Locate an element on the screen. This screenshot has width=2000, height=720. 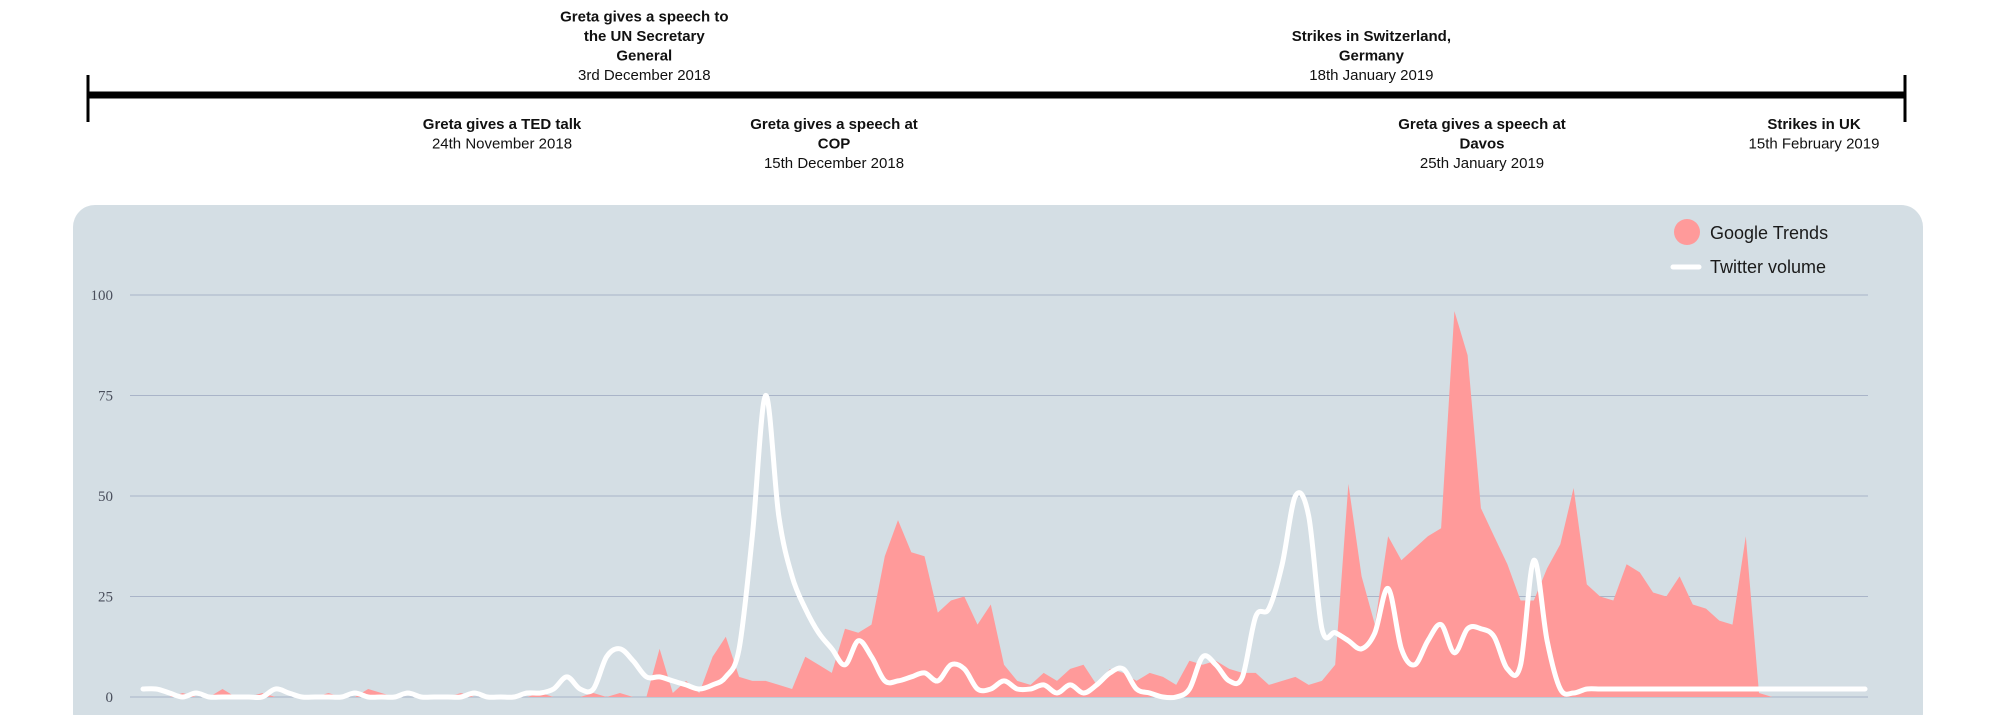
event-title: Greta gives a speech to is located at coordinates (644, 17).